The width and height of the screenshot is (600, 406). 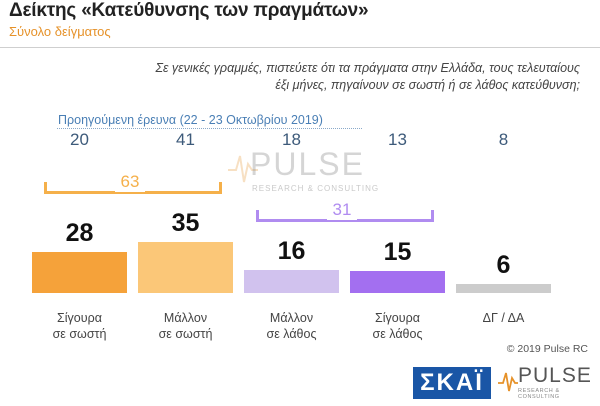 What do you see at coordinates (243, 169) in the screenshot?
I see `watermark-pulse-wave-icon` at bounding box center [243, 169].